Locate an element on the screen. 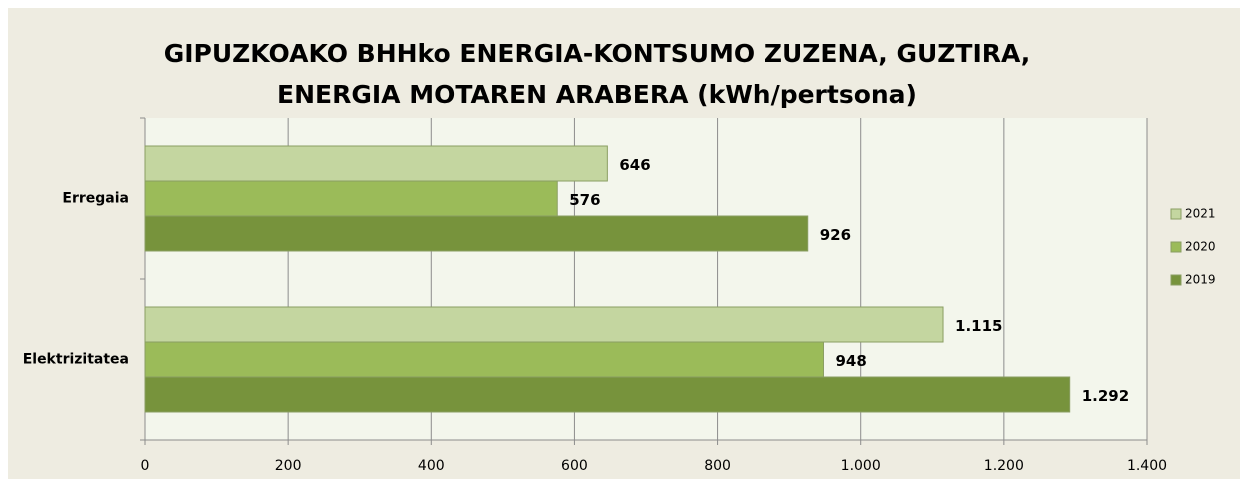 Image resolution: width=1250 pixels, height=479 pixels. value-label: 926 is located at coordinates (835, 235).